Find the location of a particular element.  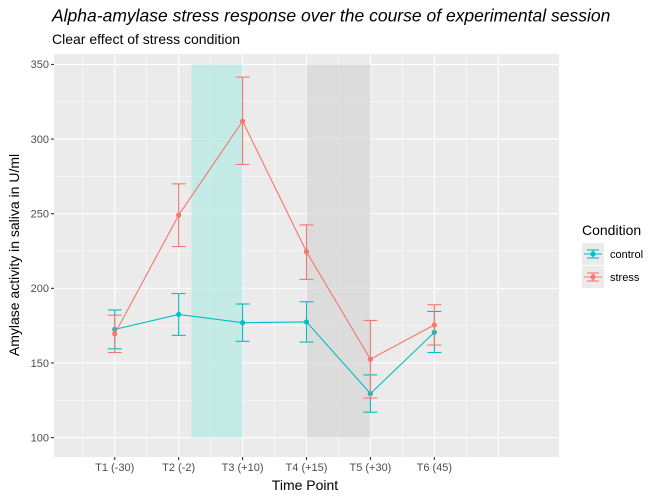

x-axis-title: Time Point is located at coordinates (305, 485).